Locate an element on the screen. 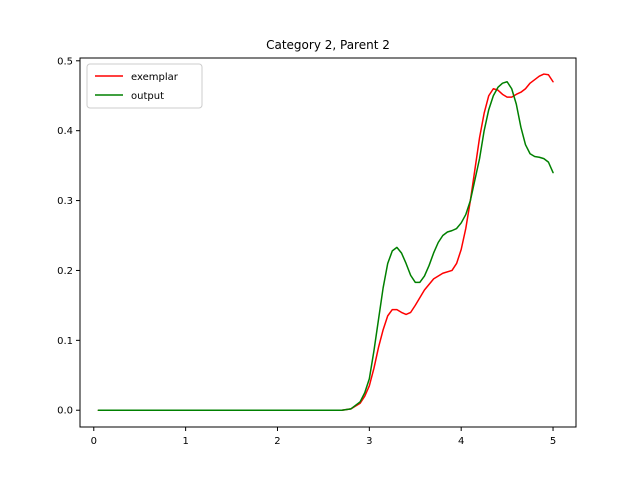  legend-label-output: output is located at coordinates (147, 96).